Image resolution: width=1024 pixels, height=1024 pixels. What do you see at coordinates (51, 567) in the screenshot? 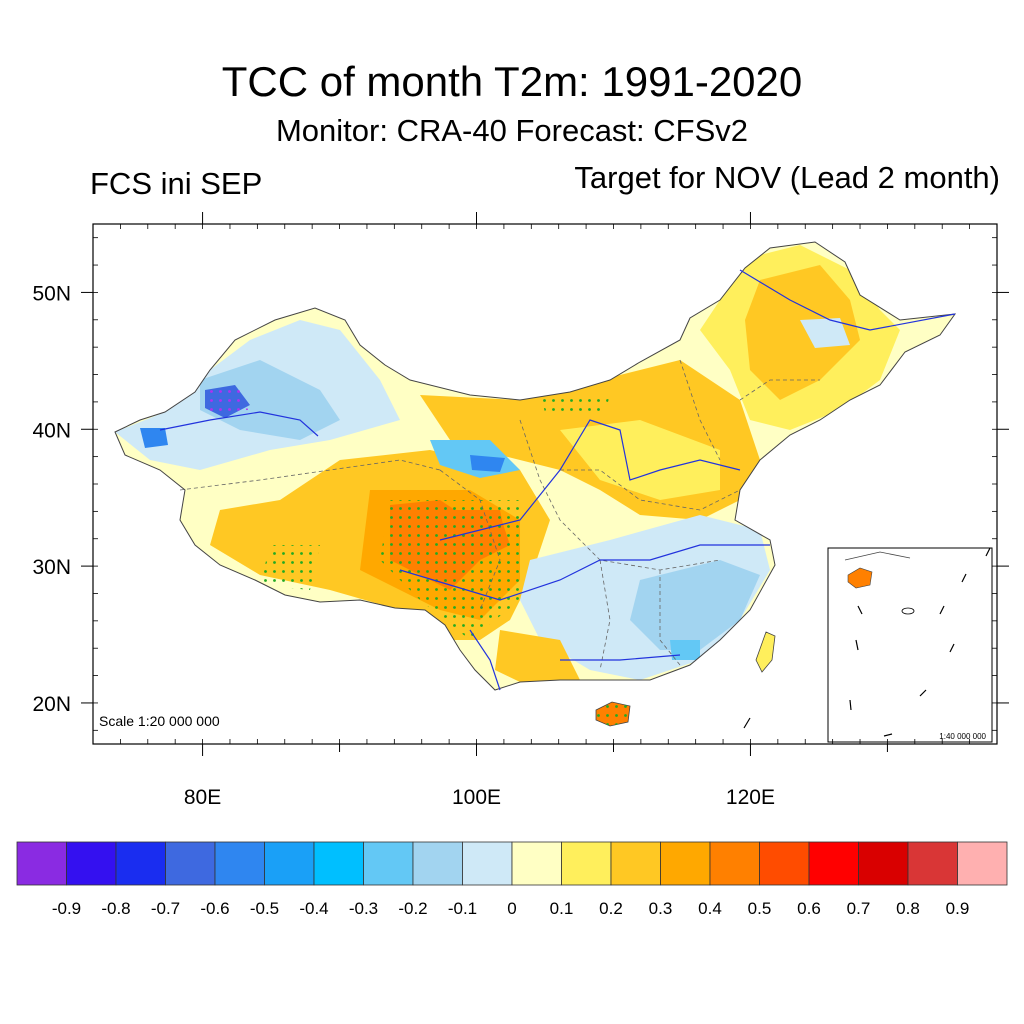
I see `lat-tick-label: 30N` at bounding box center [51, 567].